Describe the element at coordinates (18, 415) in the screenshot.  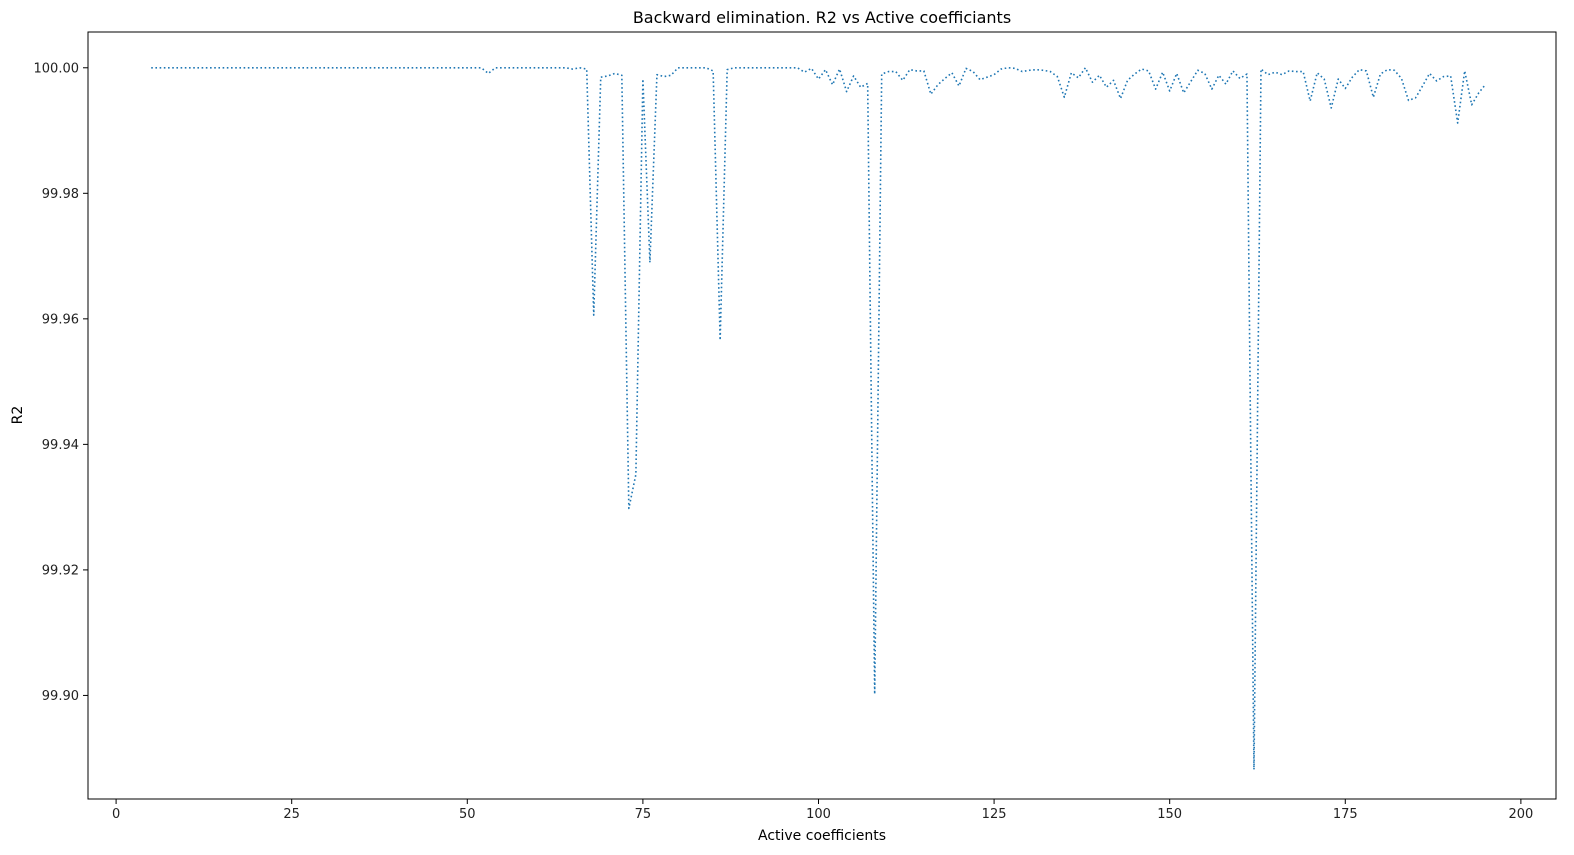
I see `y-axis-label: R2` at that location.